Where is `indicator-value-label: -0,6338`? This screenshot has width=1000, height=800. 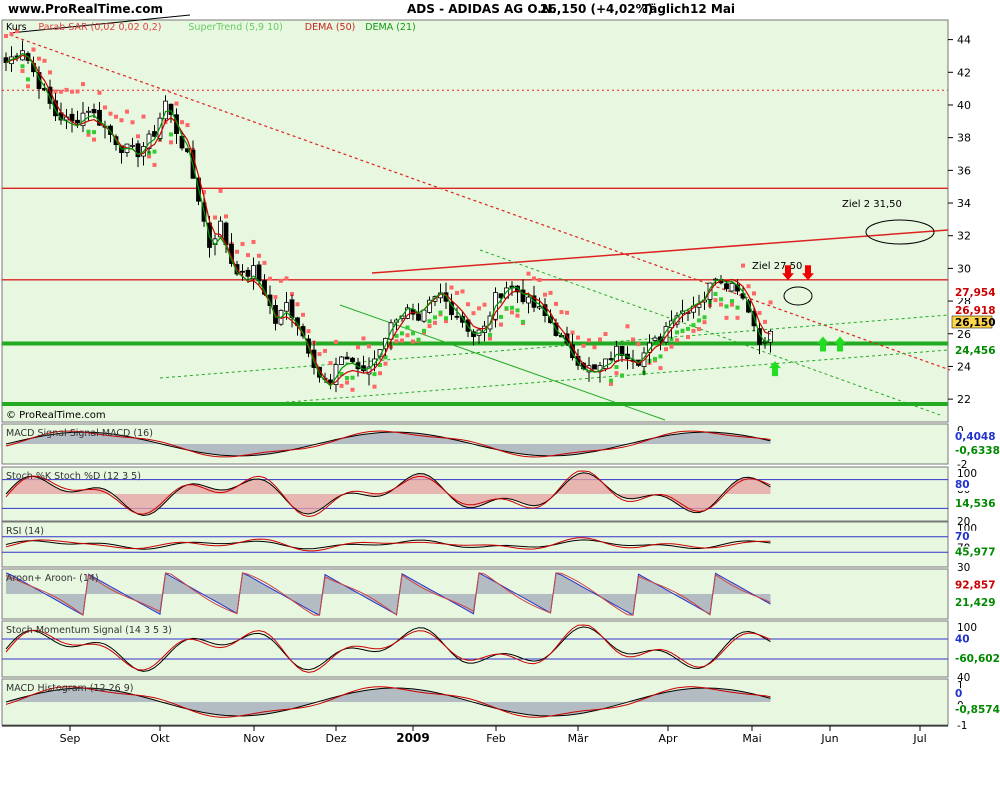
indicator-value-label: -0,6338 is located at coordinates (977, 451).